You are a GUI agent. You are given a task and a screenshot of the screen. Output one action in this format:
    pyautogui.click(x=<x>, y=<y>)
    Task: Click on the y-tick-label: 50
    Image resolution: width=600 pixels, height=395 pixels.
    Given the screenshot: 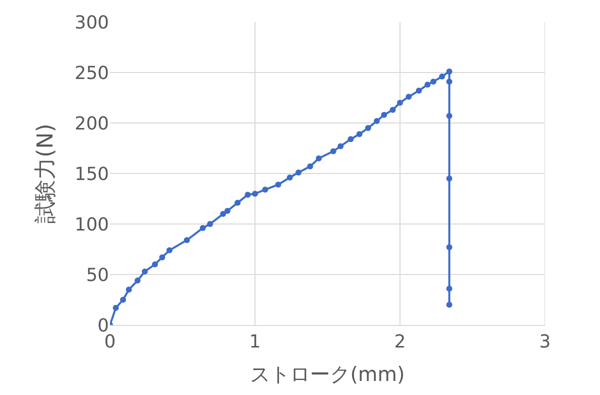 What is the action you would take?
    pyautogui.click(x=97, y=275)
    